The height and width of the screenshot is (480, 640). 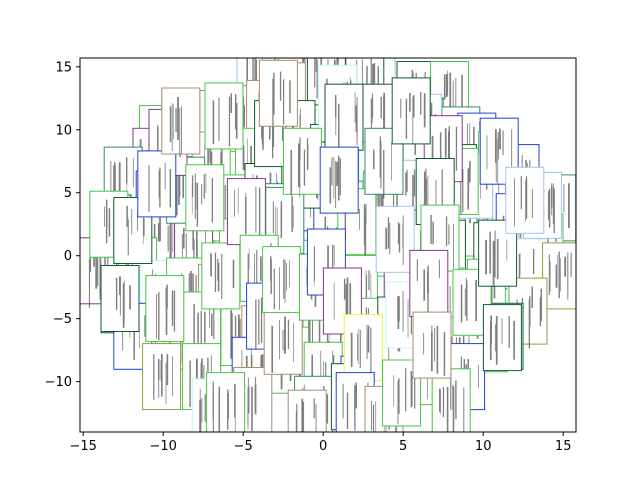 What do you see at coordinates (68, 193) in the screenshot?
I see `y-tick-label: 5` at bounding box center [68, 193].